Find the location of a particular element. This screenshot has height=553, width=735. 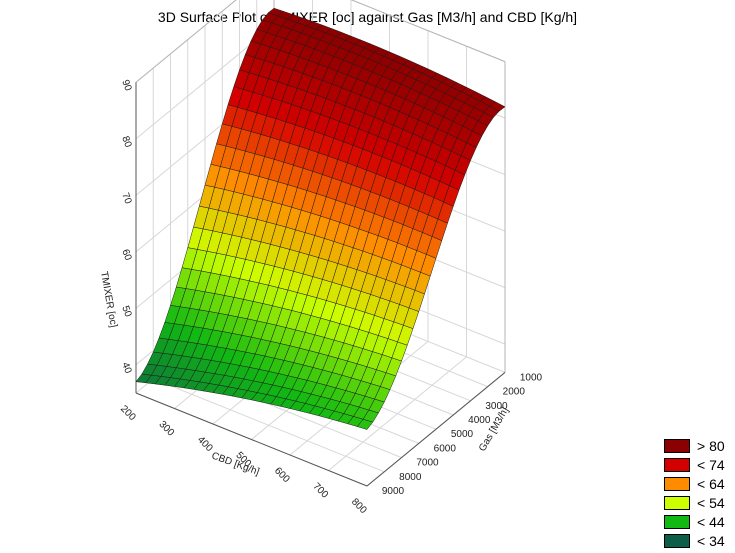

legend-label: < 54 is located at coordinates (711, 502).